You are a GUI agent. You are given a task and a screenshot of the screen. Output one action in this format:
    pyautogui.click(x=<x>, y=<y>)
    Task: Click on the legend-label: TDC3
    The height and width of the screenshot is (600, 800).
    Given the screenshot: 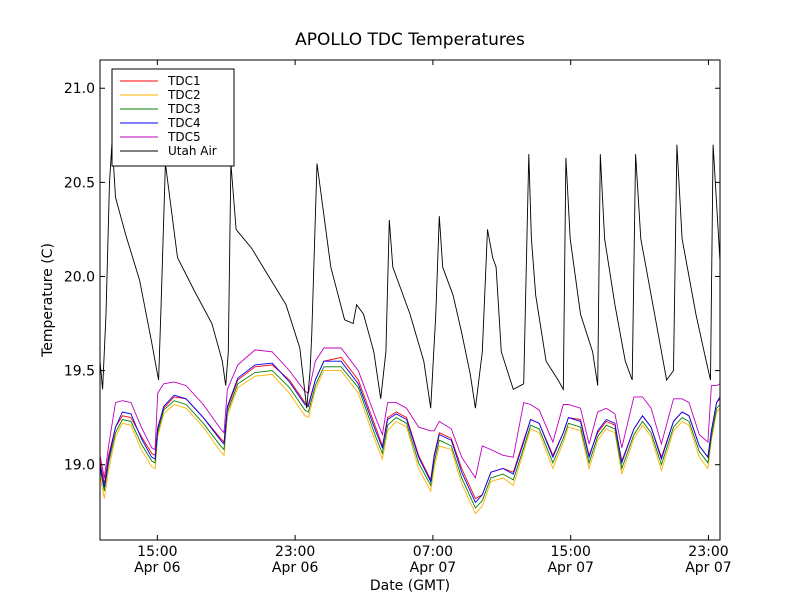 What is the action you would take?
    pyautogui.click(x=184, y=109)
    